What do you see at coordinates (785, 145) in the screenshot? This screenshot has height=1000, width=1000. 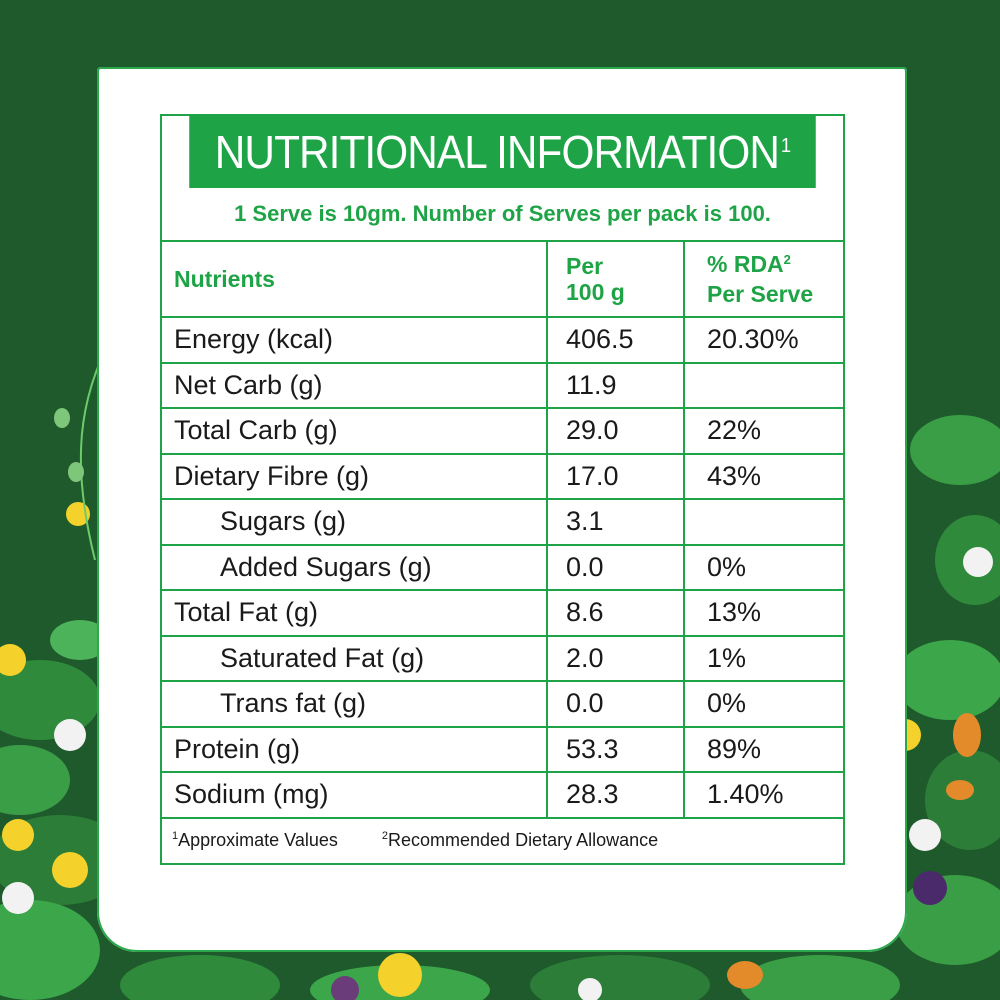 I see `title-footnote-mark: 1` at bounding box center [785, 145].